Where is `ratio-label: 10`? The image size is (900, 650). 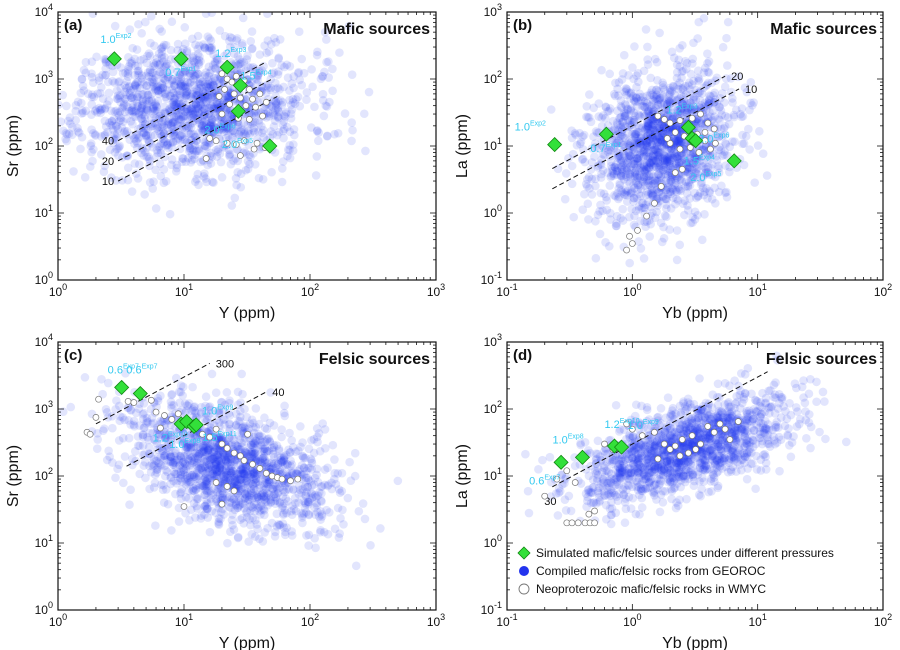 ratio-label: 10 is located at coordinates (108, 182).